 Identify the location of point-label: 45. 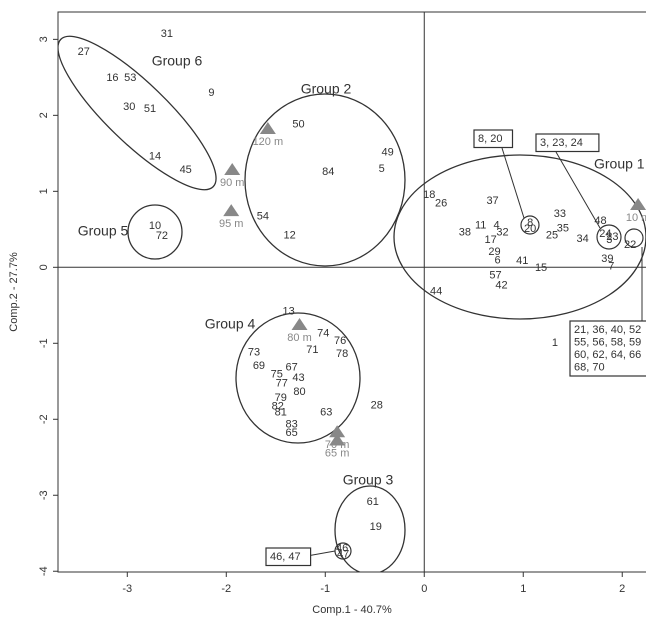
(186, 170).